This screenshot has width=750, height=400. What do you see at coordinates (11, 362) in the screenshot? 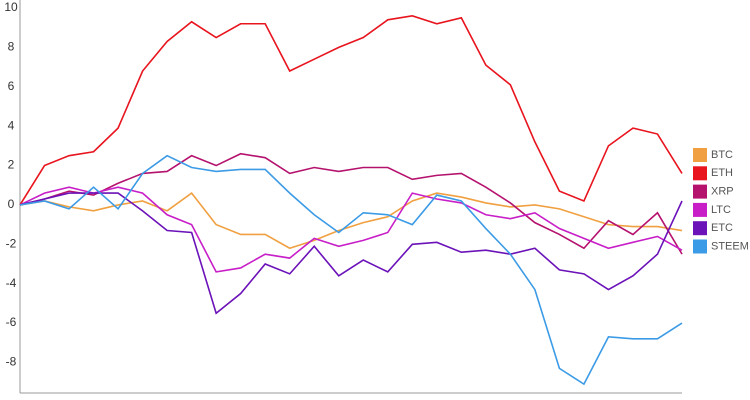
I see `y-tick-label: -8` at bounding box center [11, 362].